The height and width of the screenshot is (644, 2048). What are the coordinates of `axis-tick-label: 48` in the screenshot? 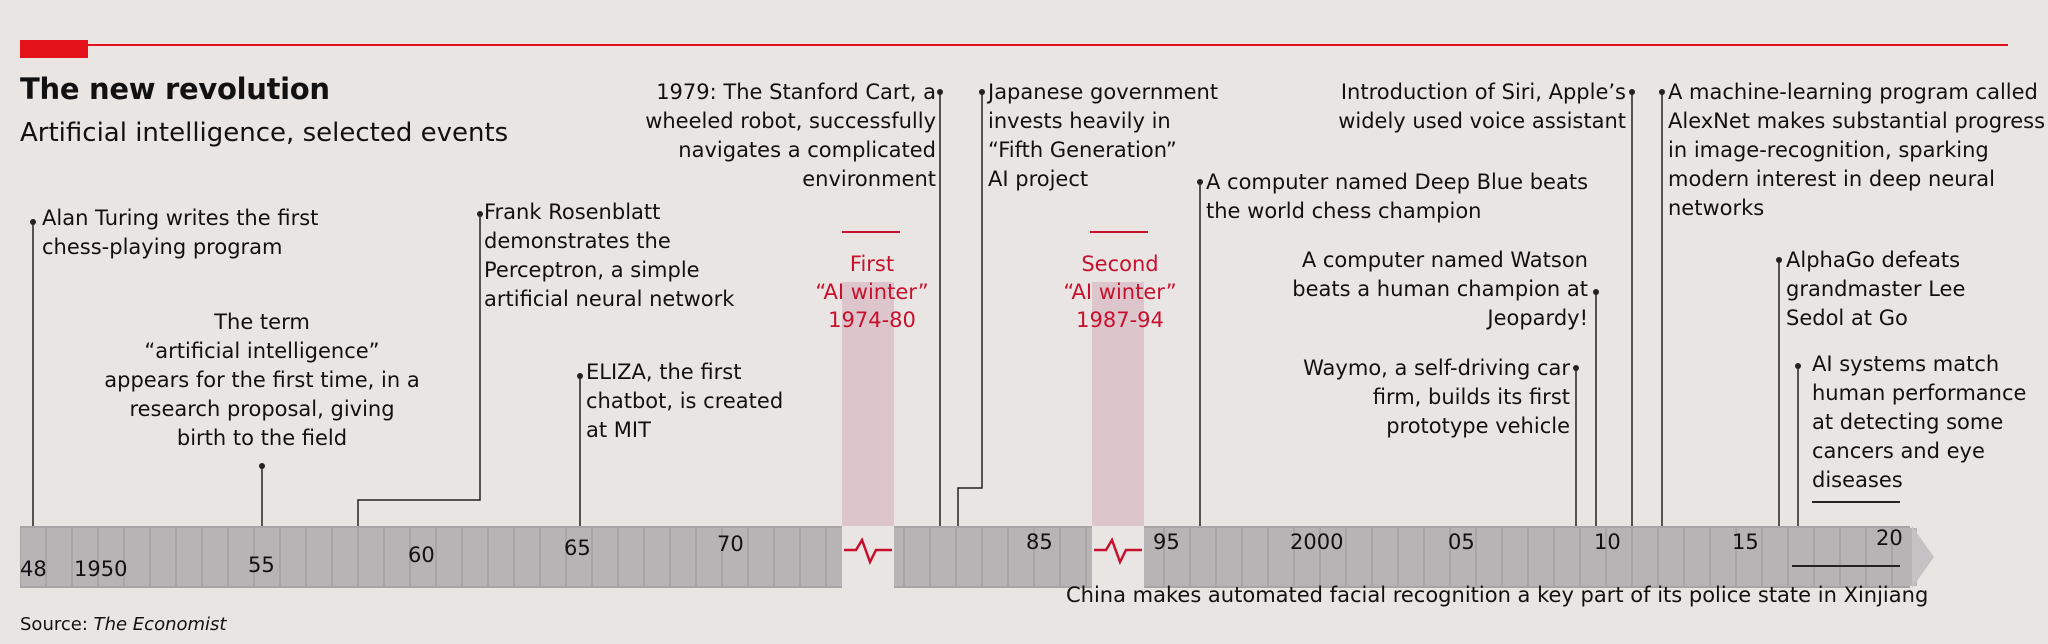 It's located at (33, 569).